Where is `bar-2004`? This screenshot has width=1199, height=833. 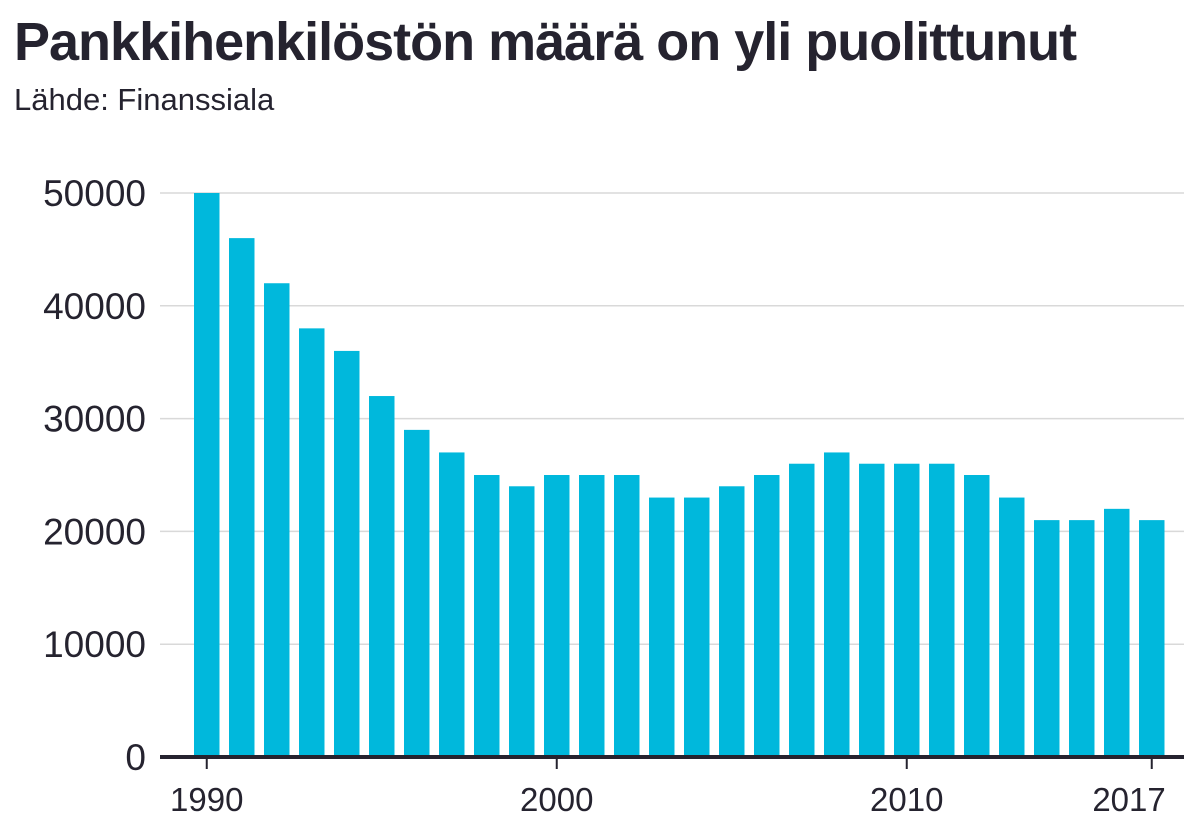 bar-2004 is located at coordinates (697, 627).